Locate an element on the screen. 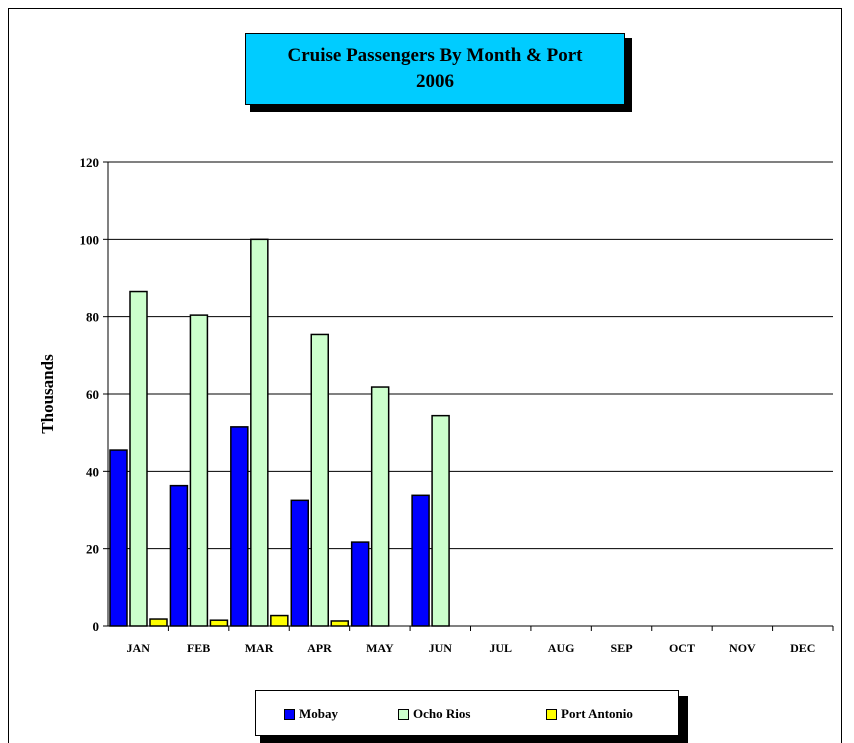 This screenshot has height=743, width=854. x-tick-label: OCT is located at coordinates (682, 648).